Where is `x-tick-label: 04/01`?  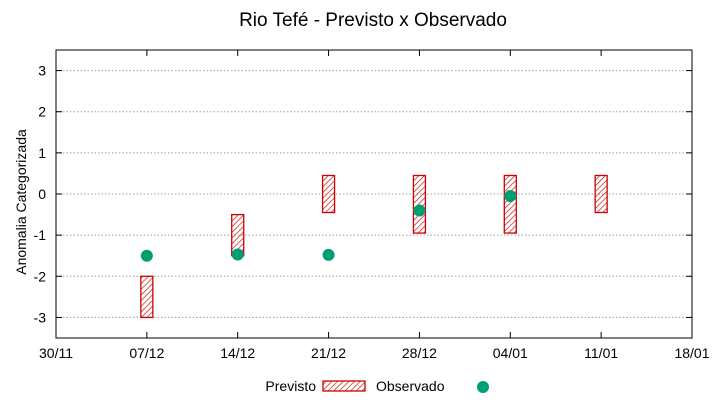
x-tick-label: 04/01 is located at coordinates (510, 353).